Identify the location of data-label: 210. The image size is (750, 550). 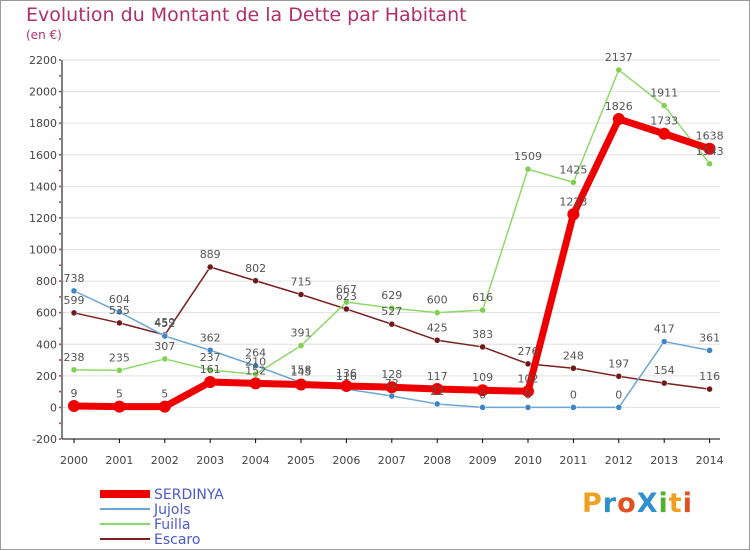
(255, 361).